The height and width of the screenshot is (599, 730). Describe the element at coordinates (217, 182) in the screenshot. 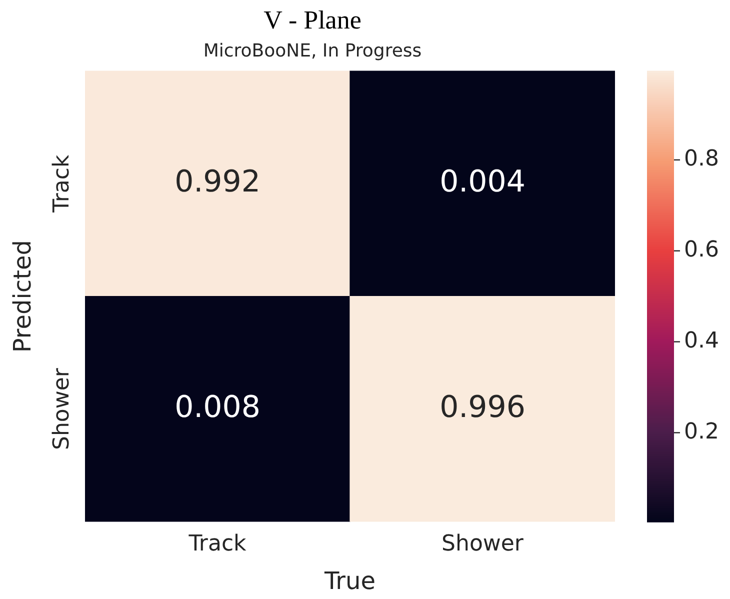

I see `data-label: 0.992` at that location.